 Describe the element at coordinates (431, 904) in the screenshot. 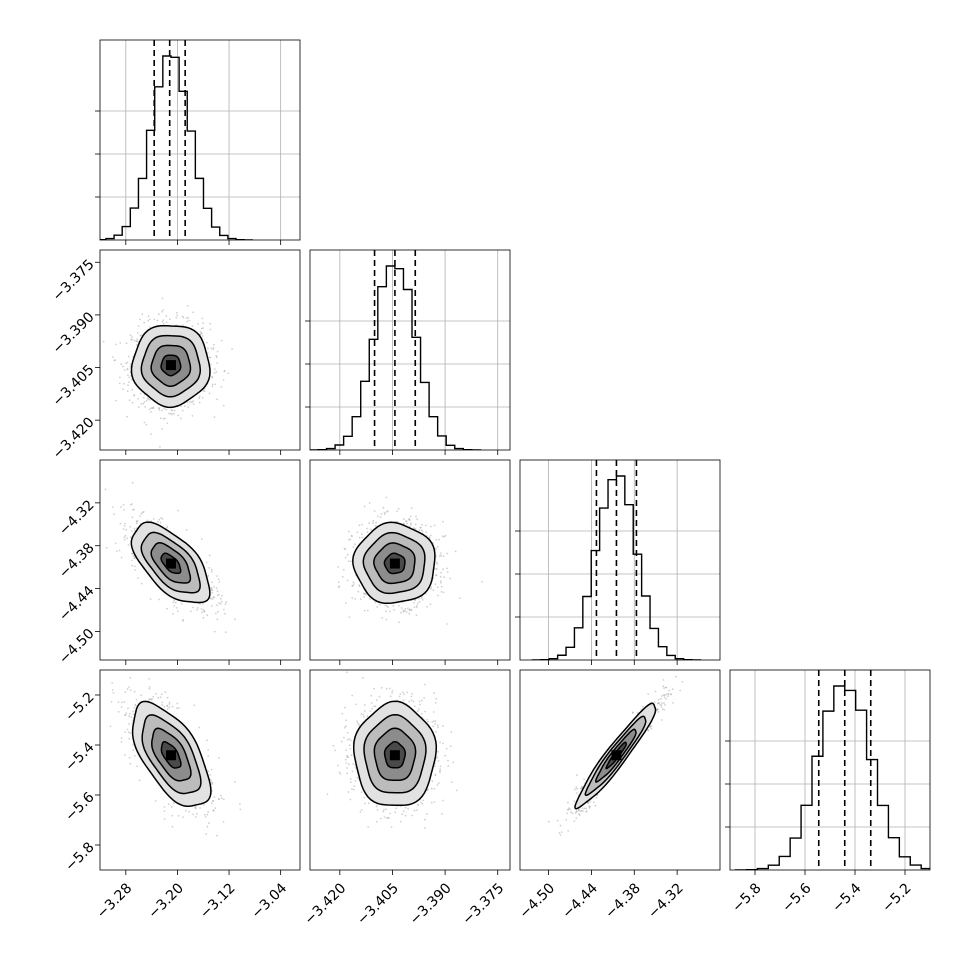

I see `x-tick-label: −3.390` at that location.